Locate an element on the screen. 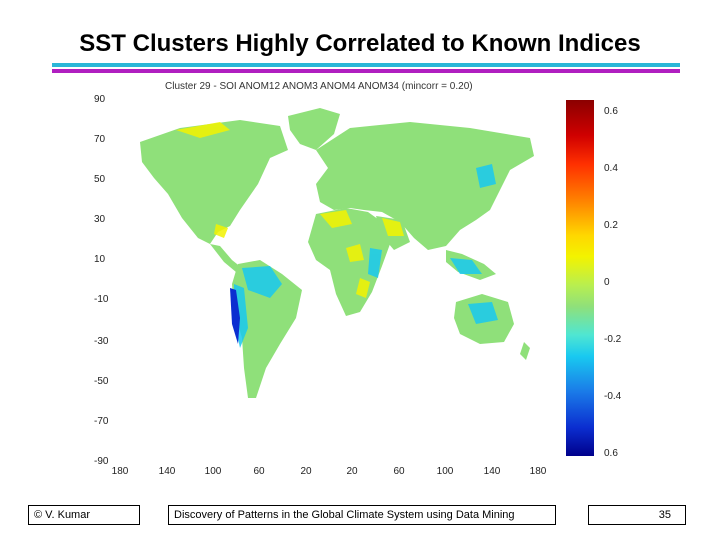  landmass-south-america is located at coordinates (267, 329).